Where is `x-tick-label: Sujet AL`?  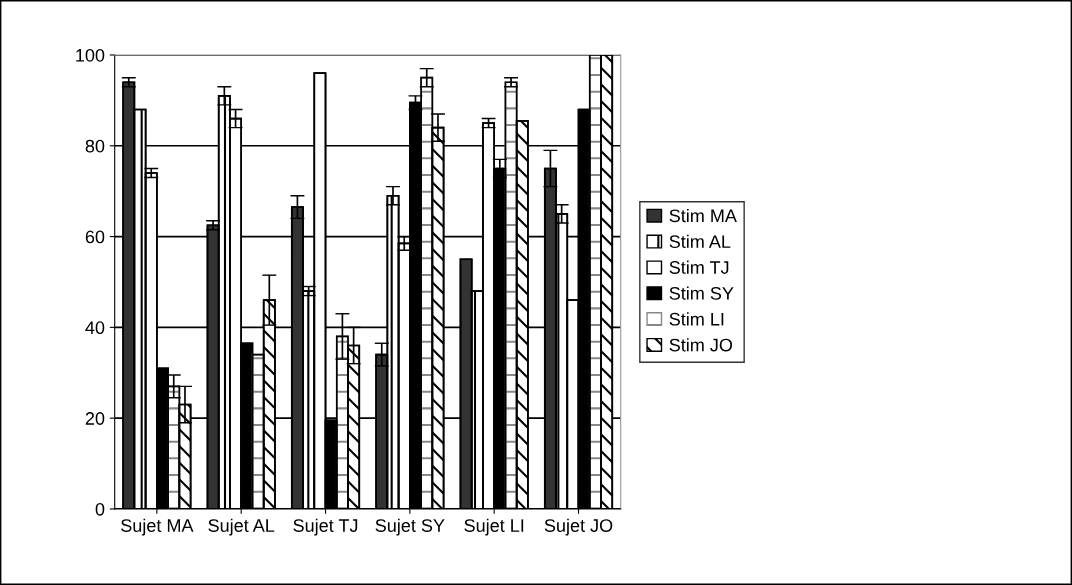
x-tick-label: Sujet AL is located at coordinates (241, 527).